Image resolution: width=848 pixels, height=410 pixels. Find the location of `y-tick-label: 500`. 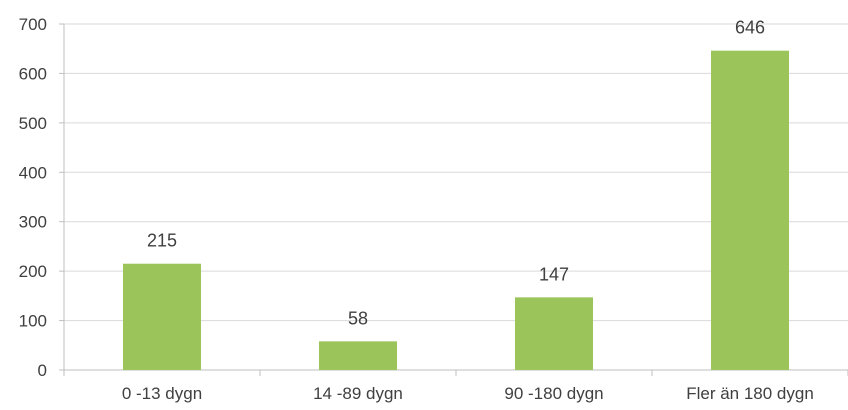

y-tick-label: 500 is located at coordinates (33, 123).